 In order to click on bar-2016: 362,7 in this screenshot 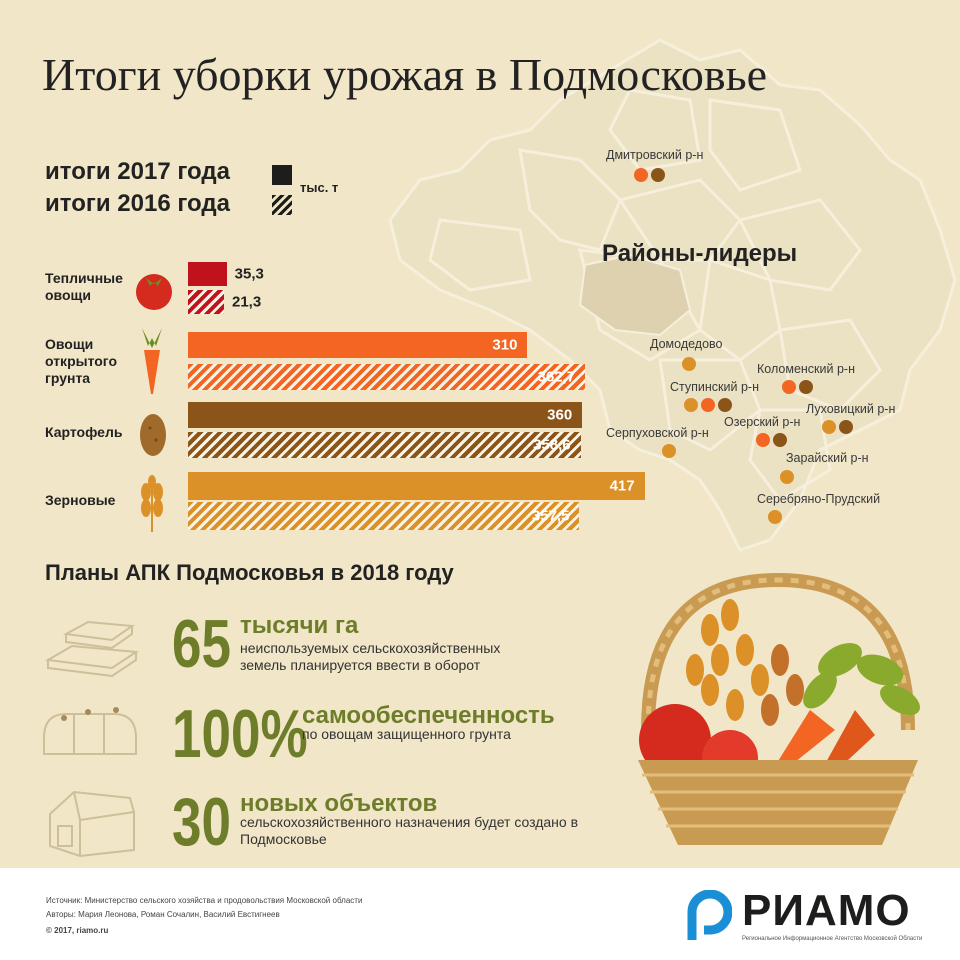, I will do `click(387, 377)`.